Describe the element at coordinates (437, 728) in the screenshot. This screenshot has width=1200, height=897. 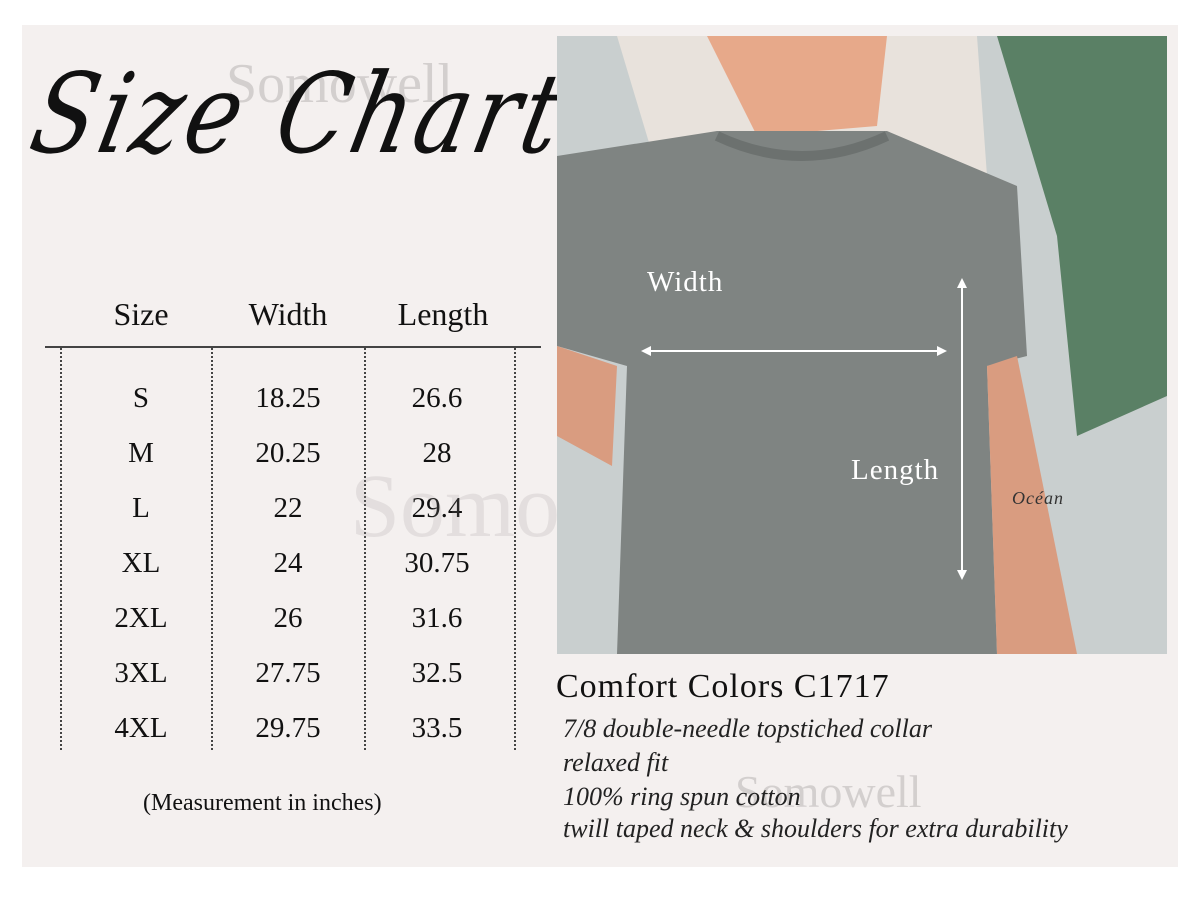
I see `cell-length: 33.5` at that location.